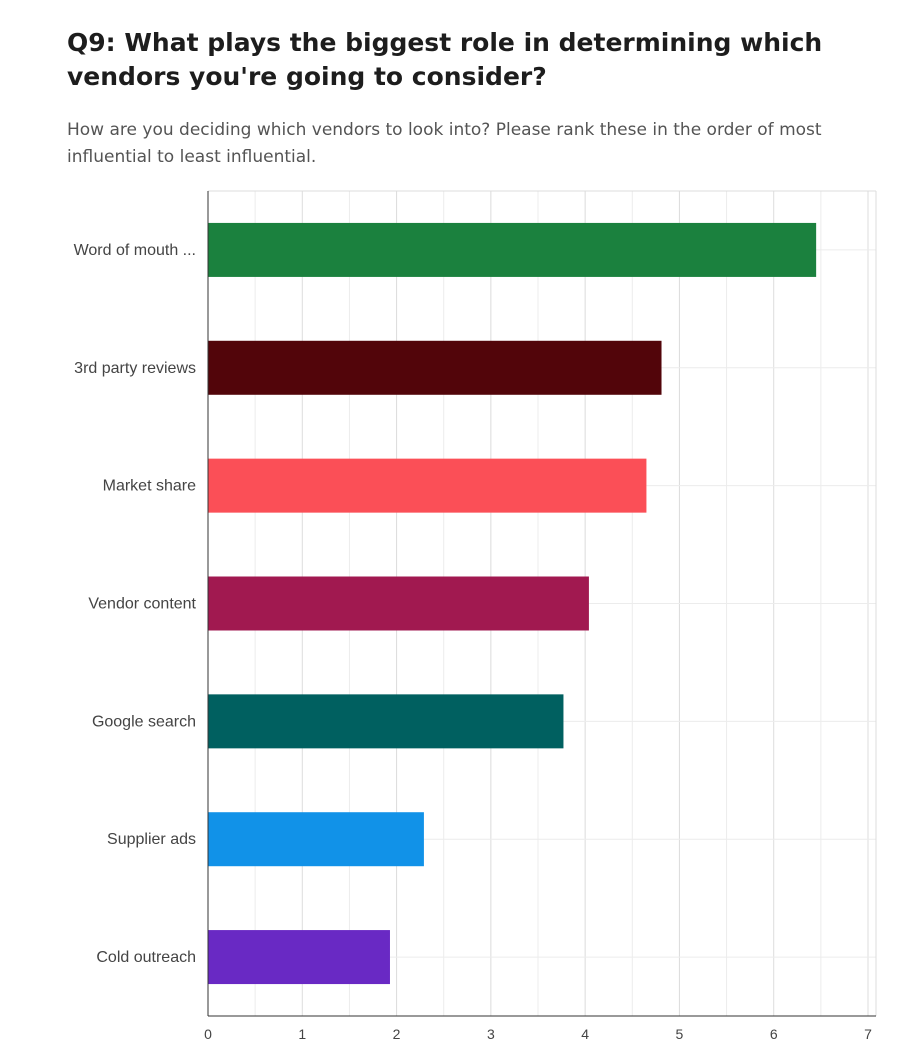  What do you see at coordinates (135, 368) in the screenshot?
I see `category-label: 3rd party reviews` at bounding box center [135, 368].